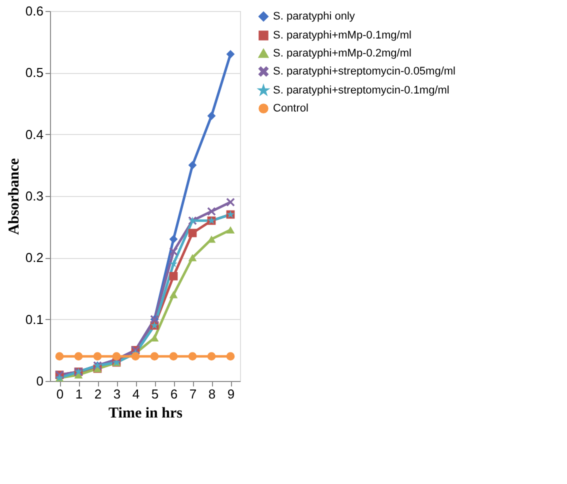 This screenshot has width=567, height=484. Describe the element at coordinates (98, 394) in the screenshot. I see `x-tick-label: 2` at that location.